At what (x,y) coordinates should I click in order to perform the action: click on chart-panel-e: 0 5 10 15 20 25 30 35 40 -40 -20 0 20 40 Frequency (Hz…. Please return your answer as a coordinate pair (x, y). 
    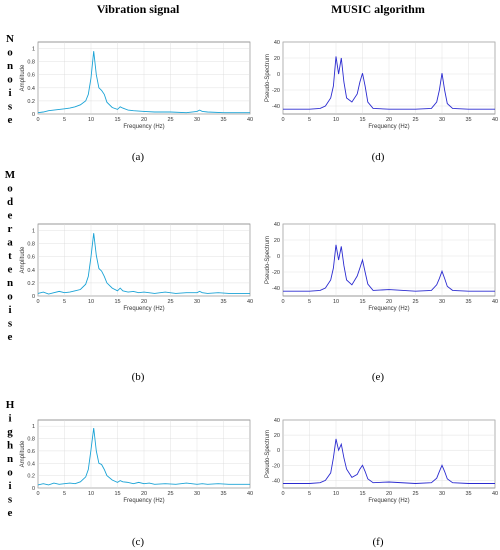
    Looking at the image, I should click on (381, 302).